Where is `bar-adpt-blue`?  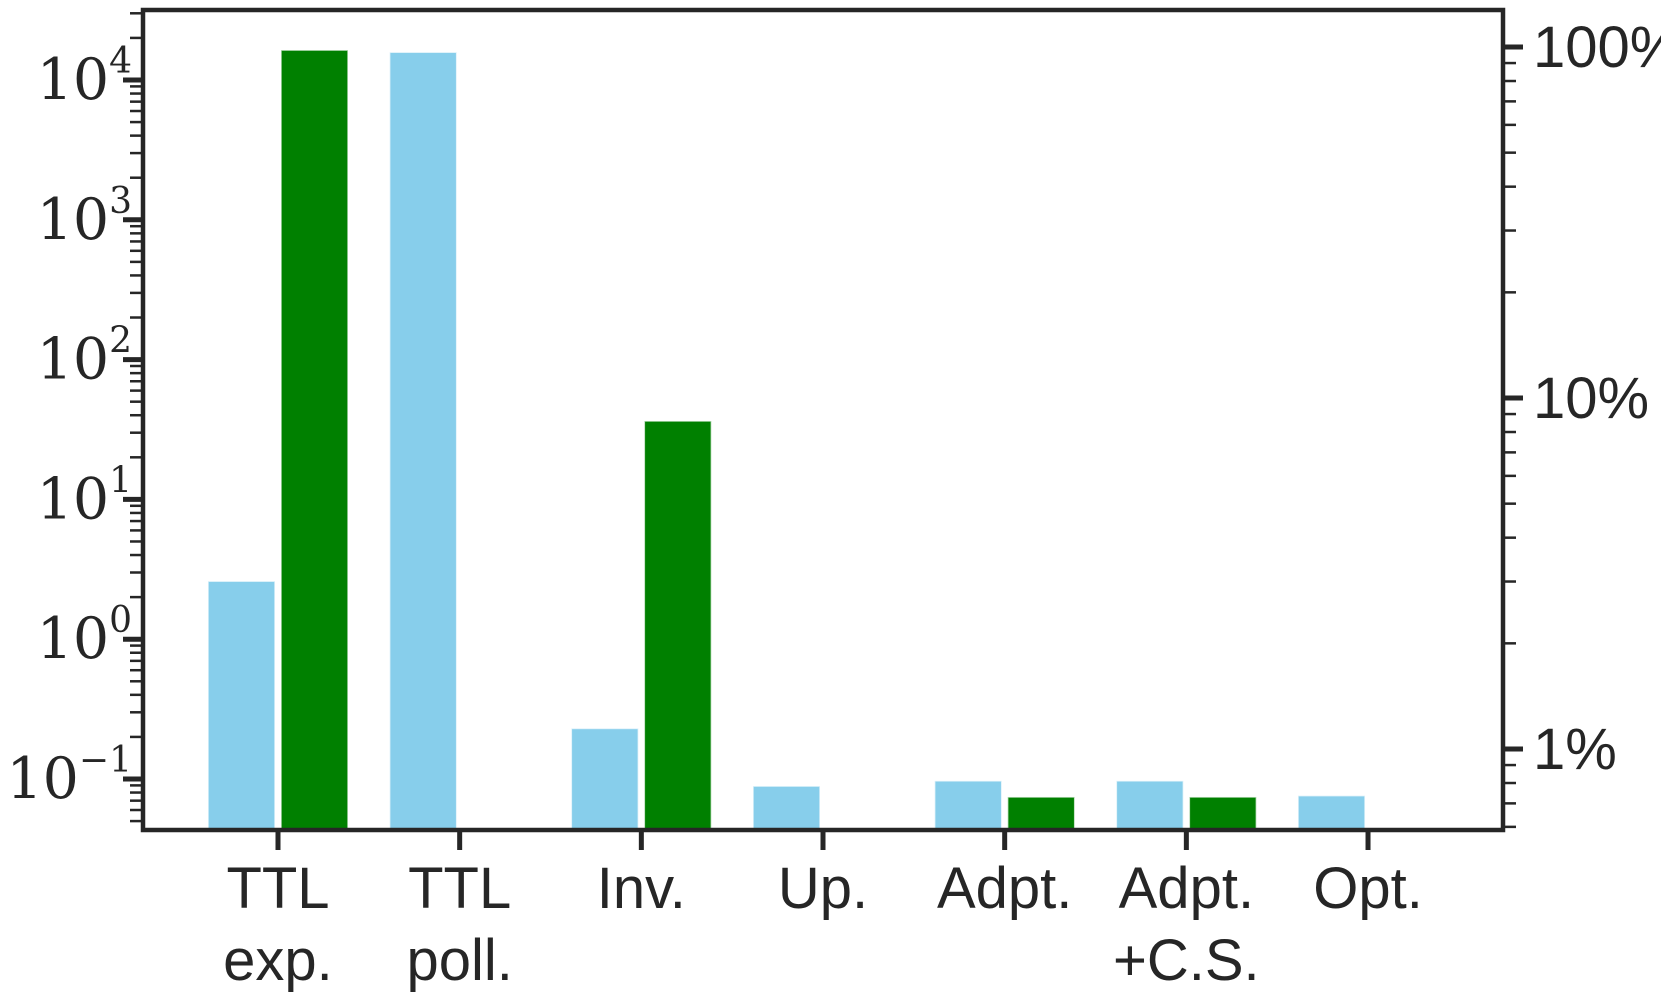
bar-adpt-blue is located at coordinates (968, 805).